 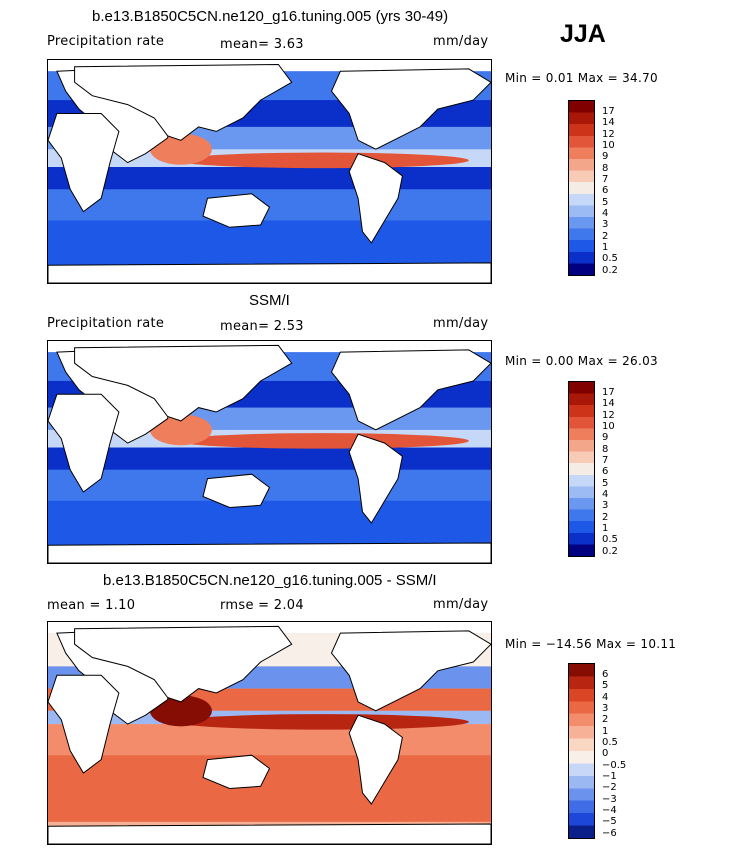 I want to click on panel-2-minmax: Min = 0.00 Max = 26.03, so click(x=581, y=361).